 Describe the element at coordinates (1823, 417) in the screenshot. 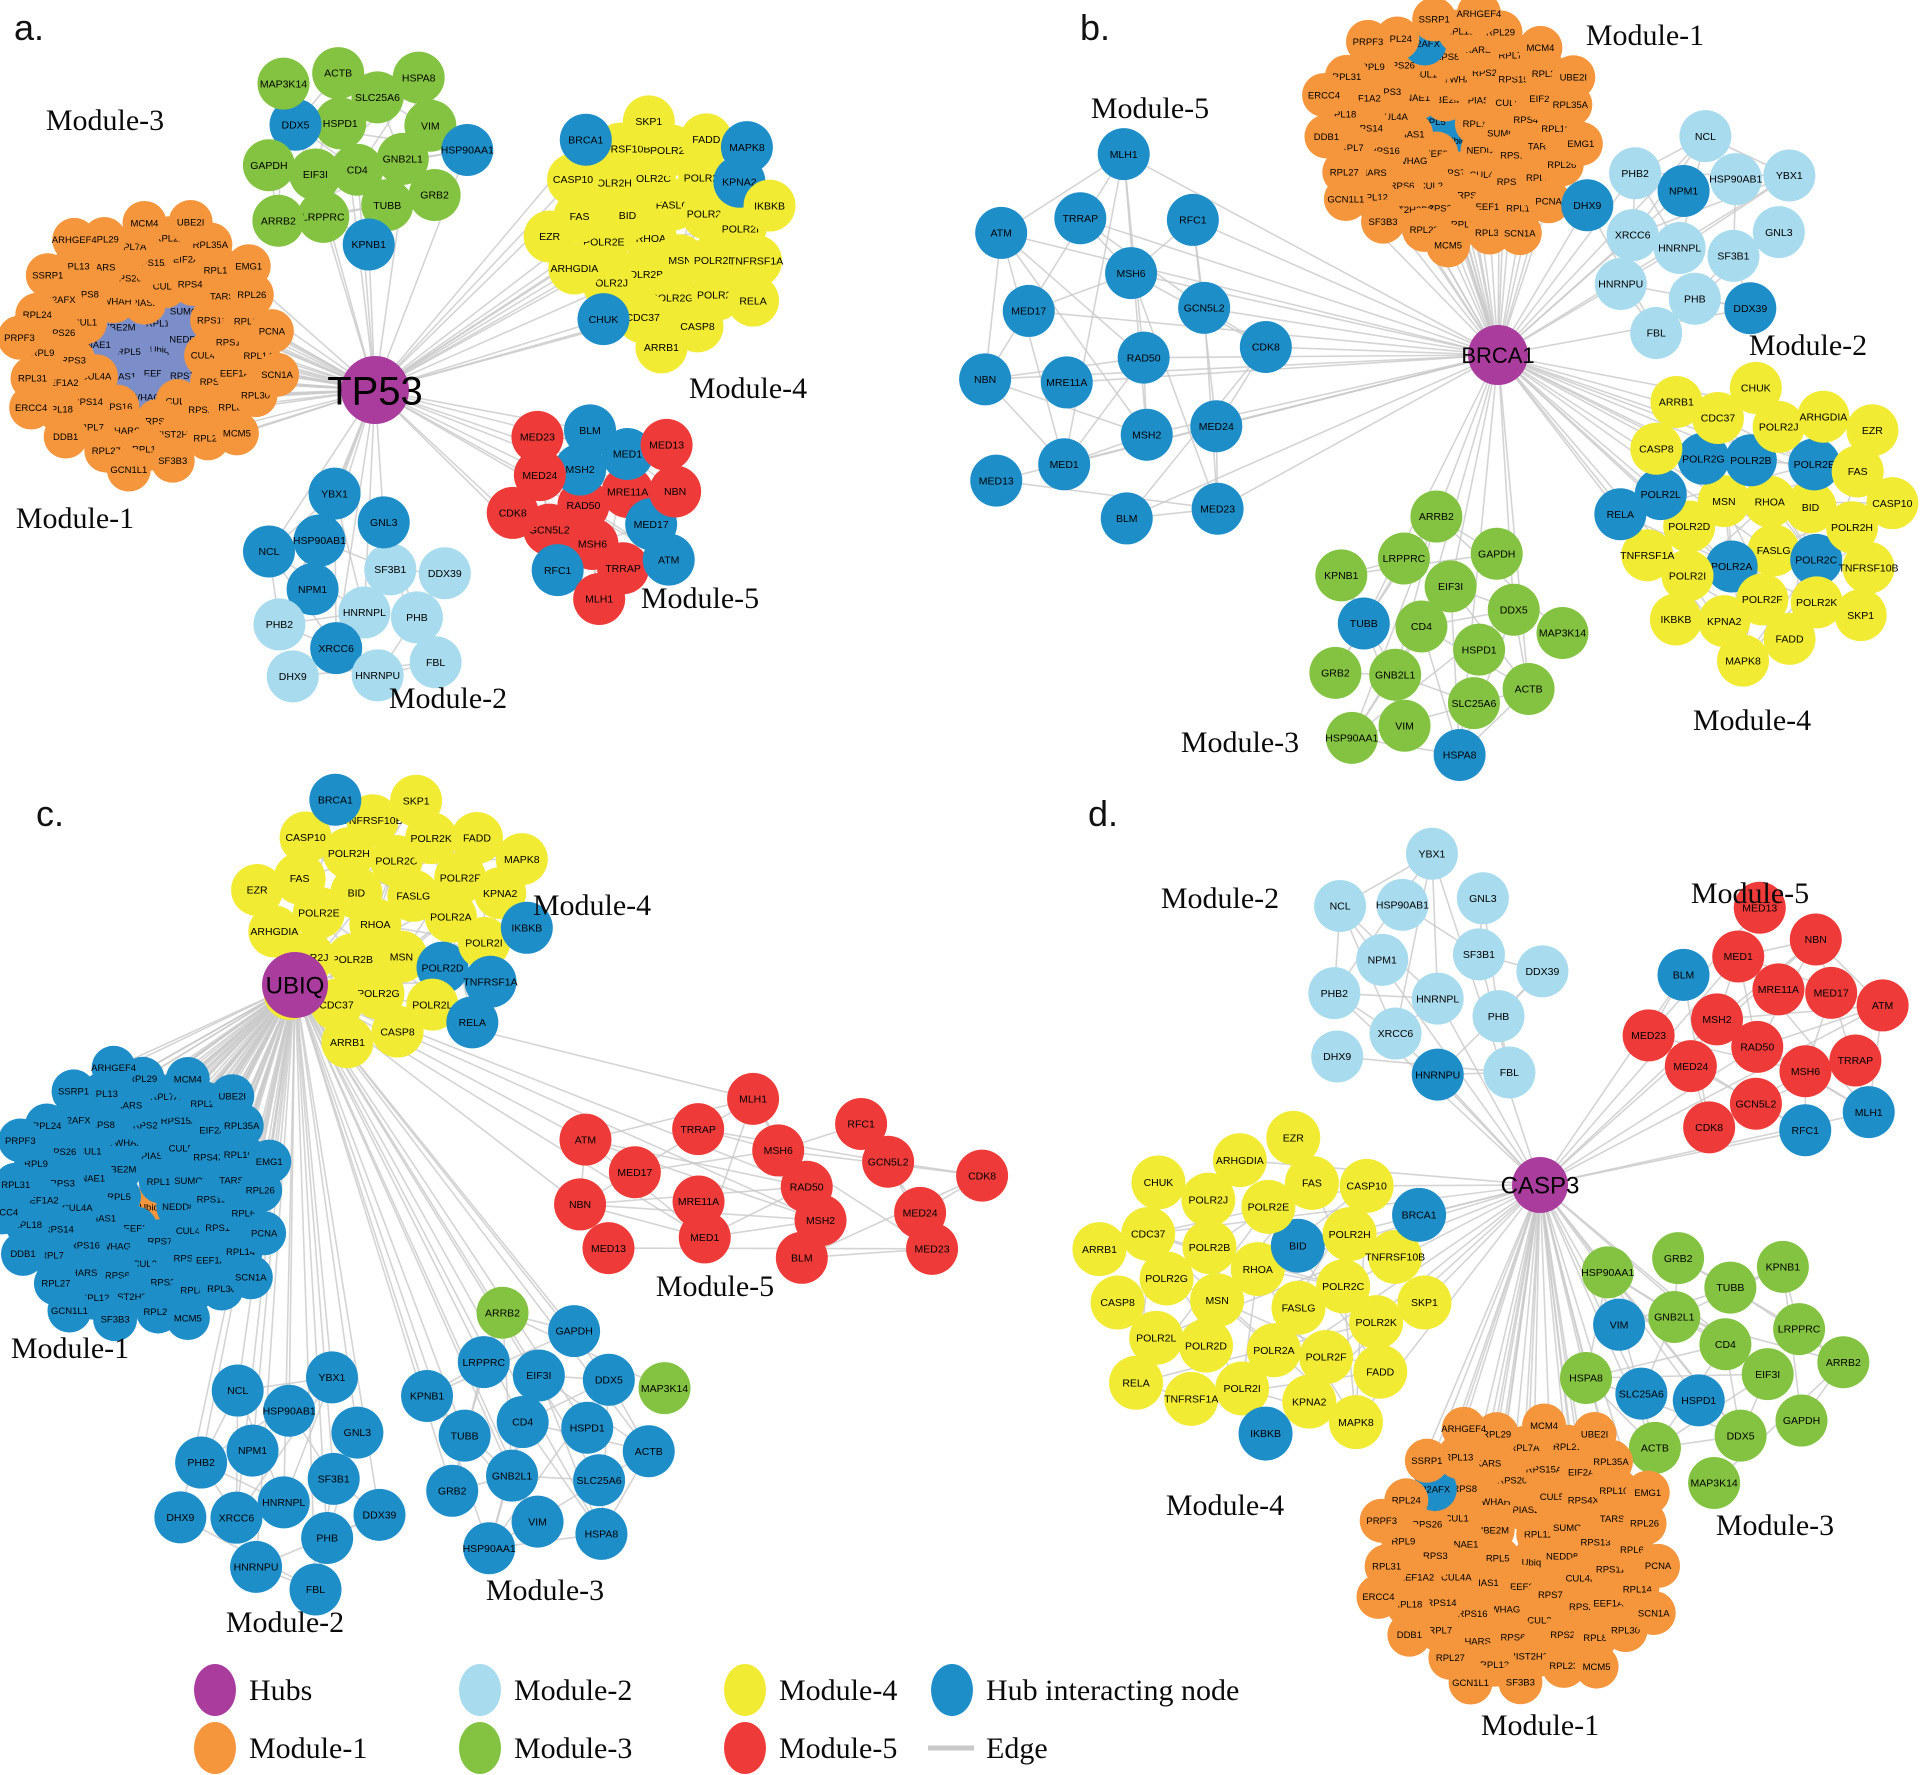

I see `node-label-ARHGDIA: ARHGDIA` at that location.